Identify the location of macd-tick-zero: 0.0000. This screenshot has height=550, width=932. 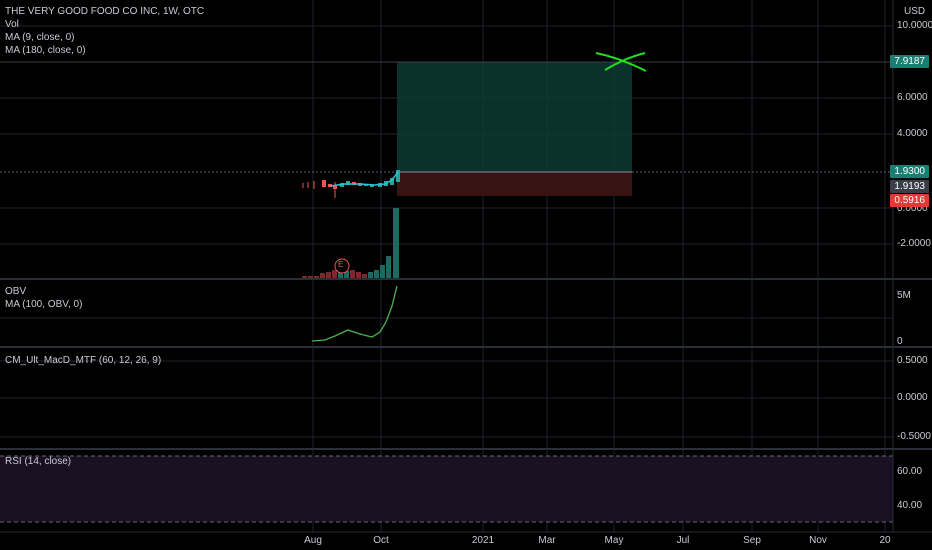
(912, 397).